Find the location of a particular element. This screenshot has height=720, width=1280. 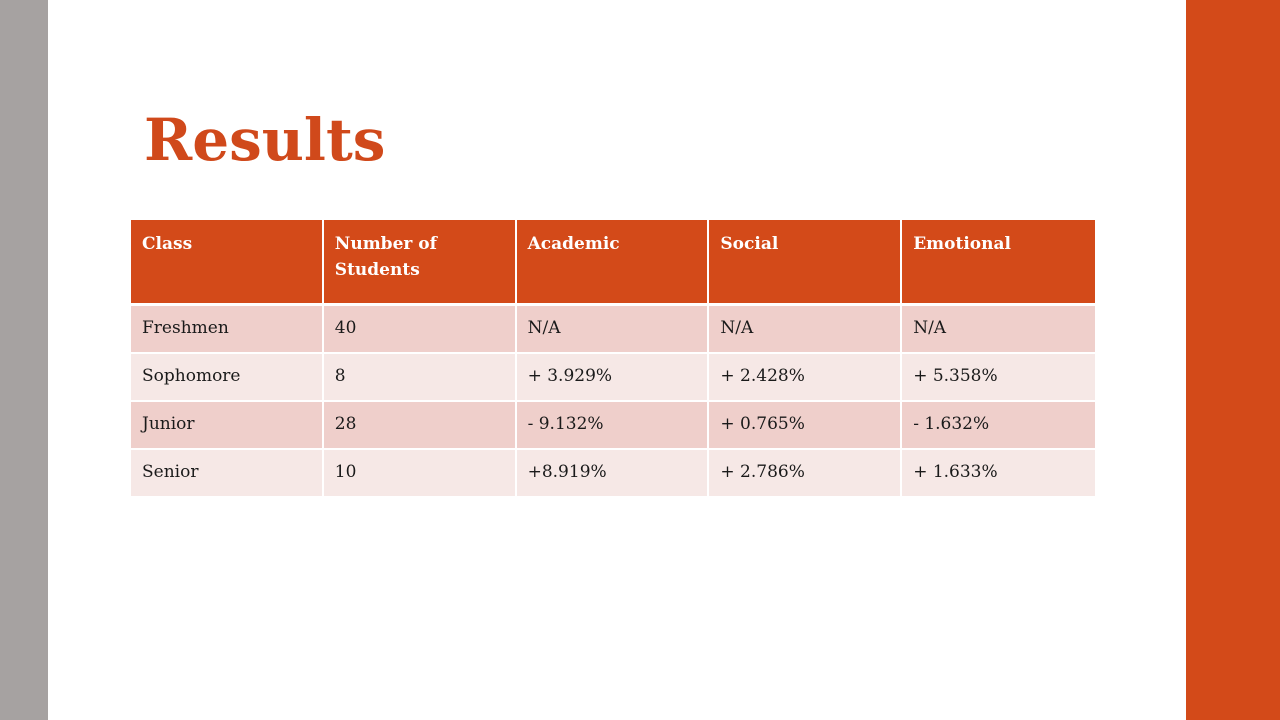

cell-social: + 2.428% is located at coordinates (806, 378).